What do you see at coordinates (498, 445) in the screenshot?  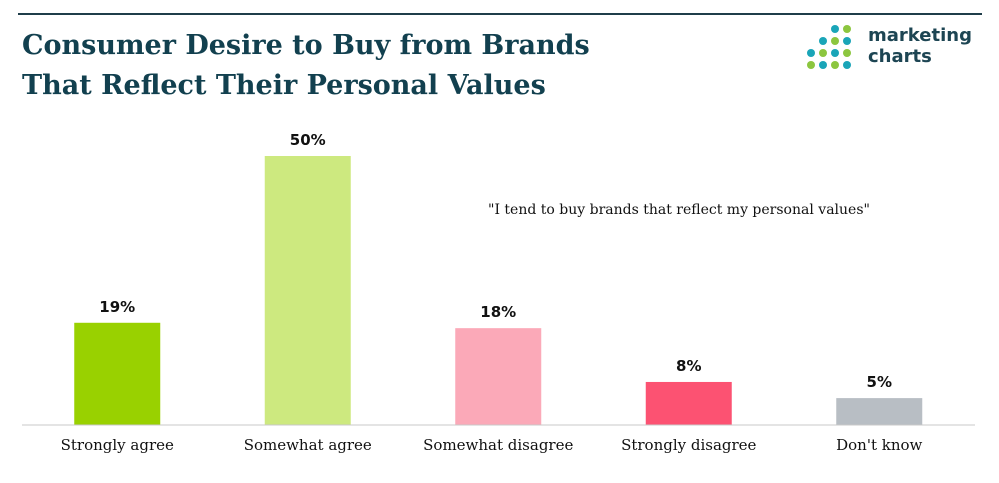 I see `category-label: Somewhat disagree` at bounding box center [498, 445].